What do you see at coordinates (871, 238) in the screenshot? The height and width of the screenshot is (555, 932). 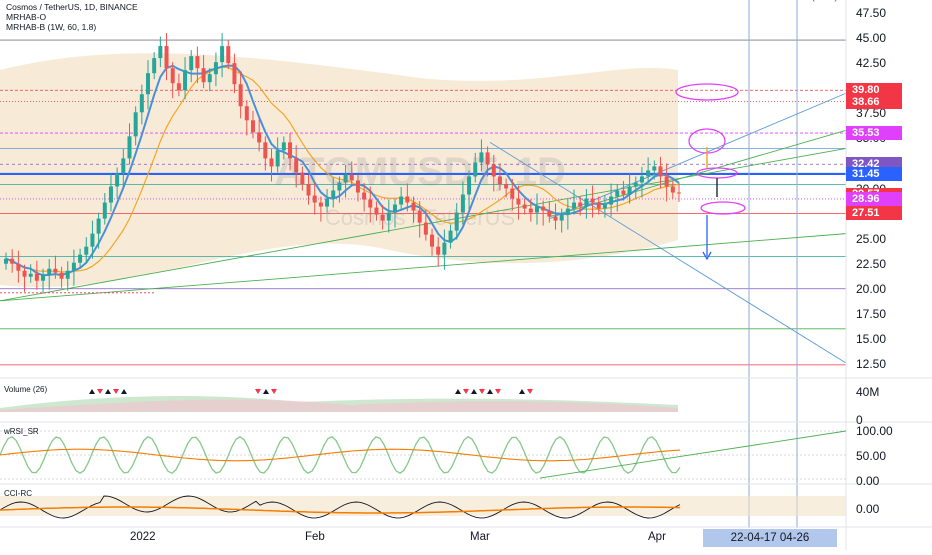 I see `price-axis-tick: 25.00` at bounding box center [871, 238].